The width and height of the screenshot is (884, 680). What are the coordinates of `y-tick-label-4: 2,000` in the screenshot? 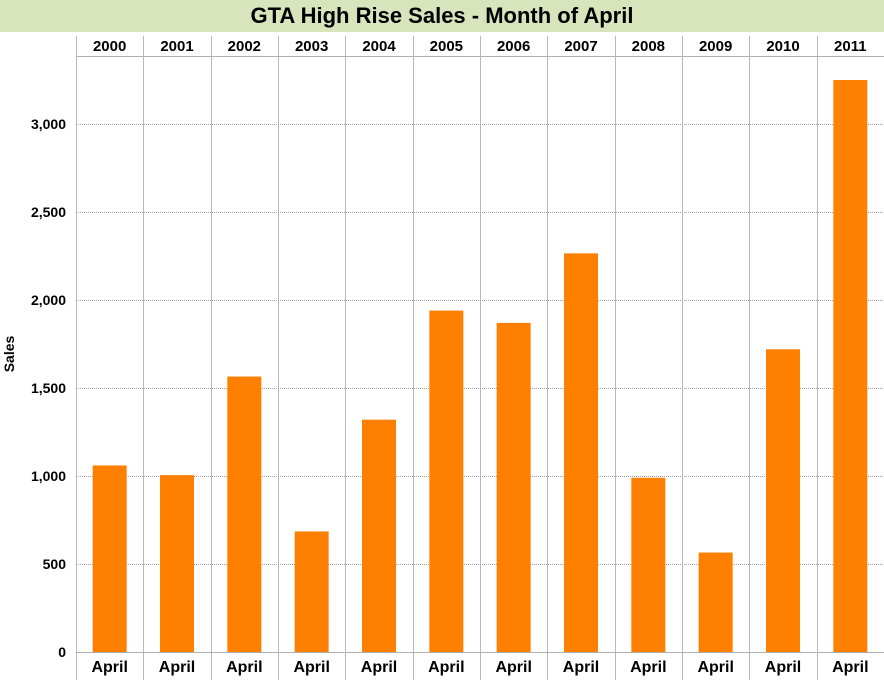 It's located at (48, 300).